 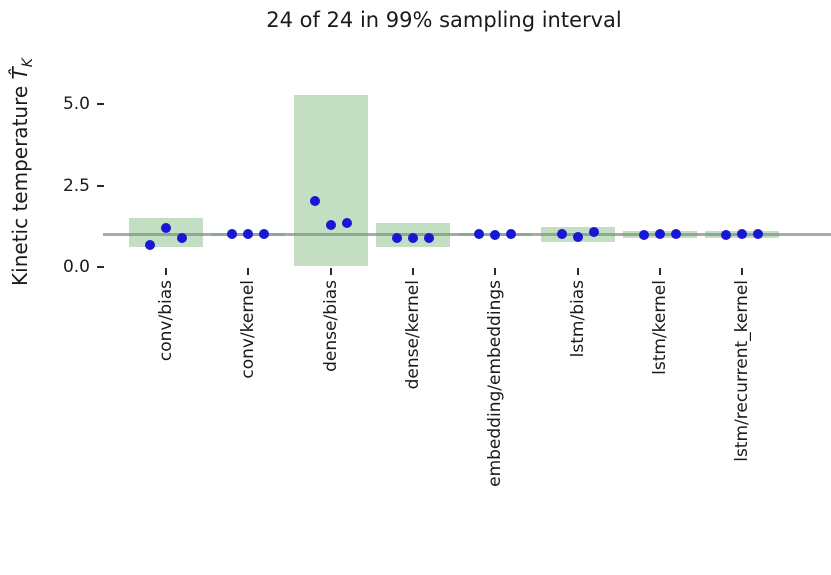 What do you see at coordinates (76, 185) in the screenshot?
I see `y-tick-label: 2.5` at bounding box center [76, 185].